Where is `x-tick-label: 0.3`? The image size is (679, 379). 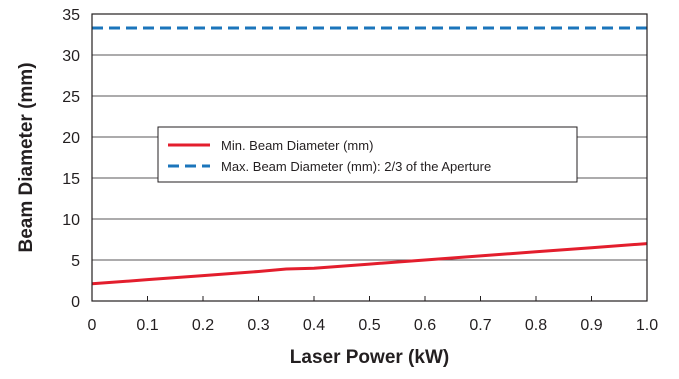 x-tick-label: 0.3 is located at coordinates (258, 325).